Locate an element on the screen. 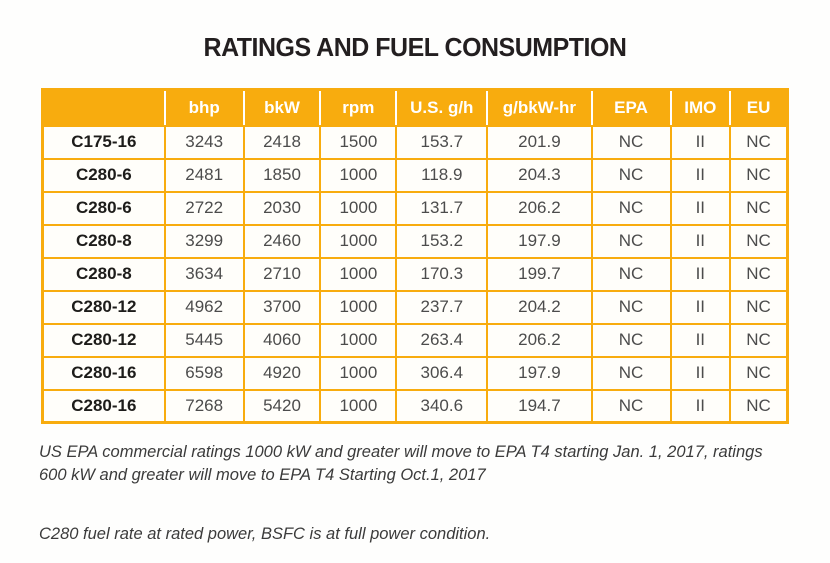  value-cell: 2722 is located at coordinates (204, 208).